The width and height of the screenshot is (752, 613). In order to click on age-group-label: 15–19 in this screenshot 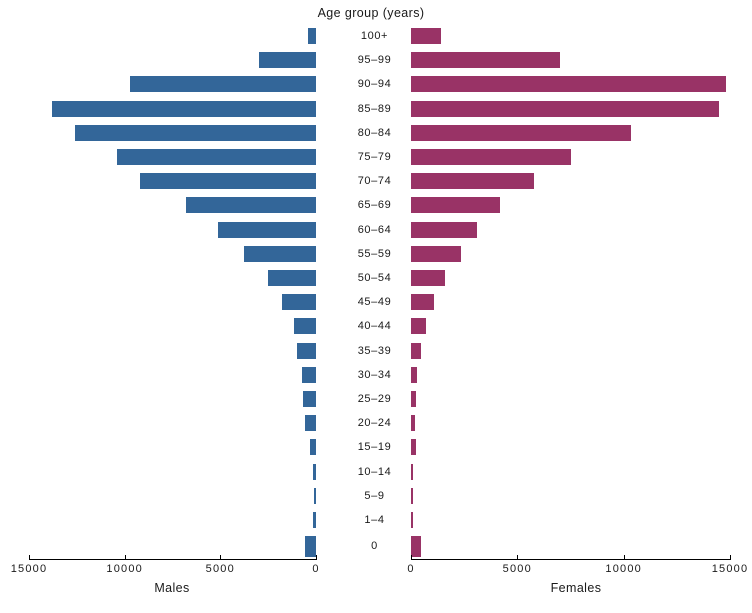, I will do `click(374, 447)`.